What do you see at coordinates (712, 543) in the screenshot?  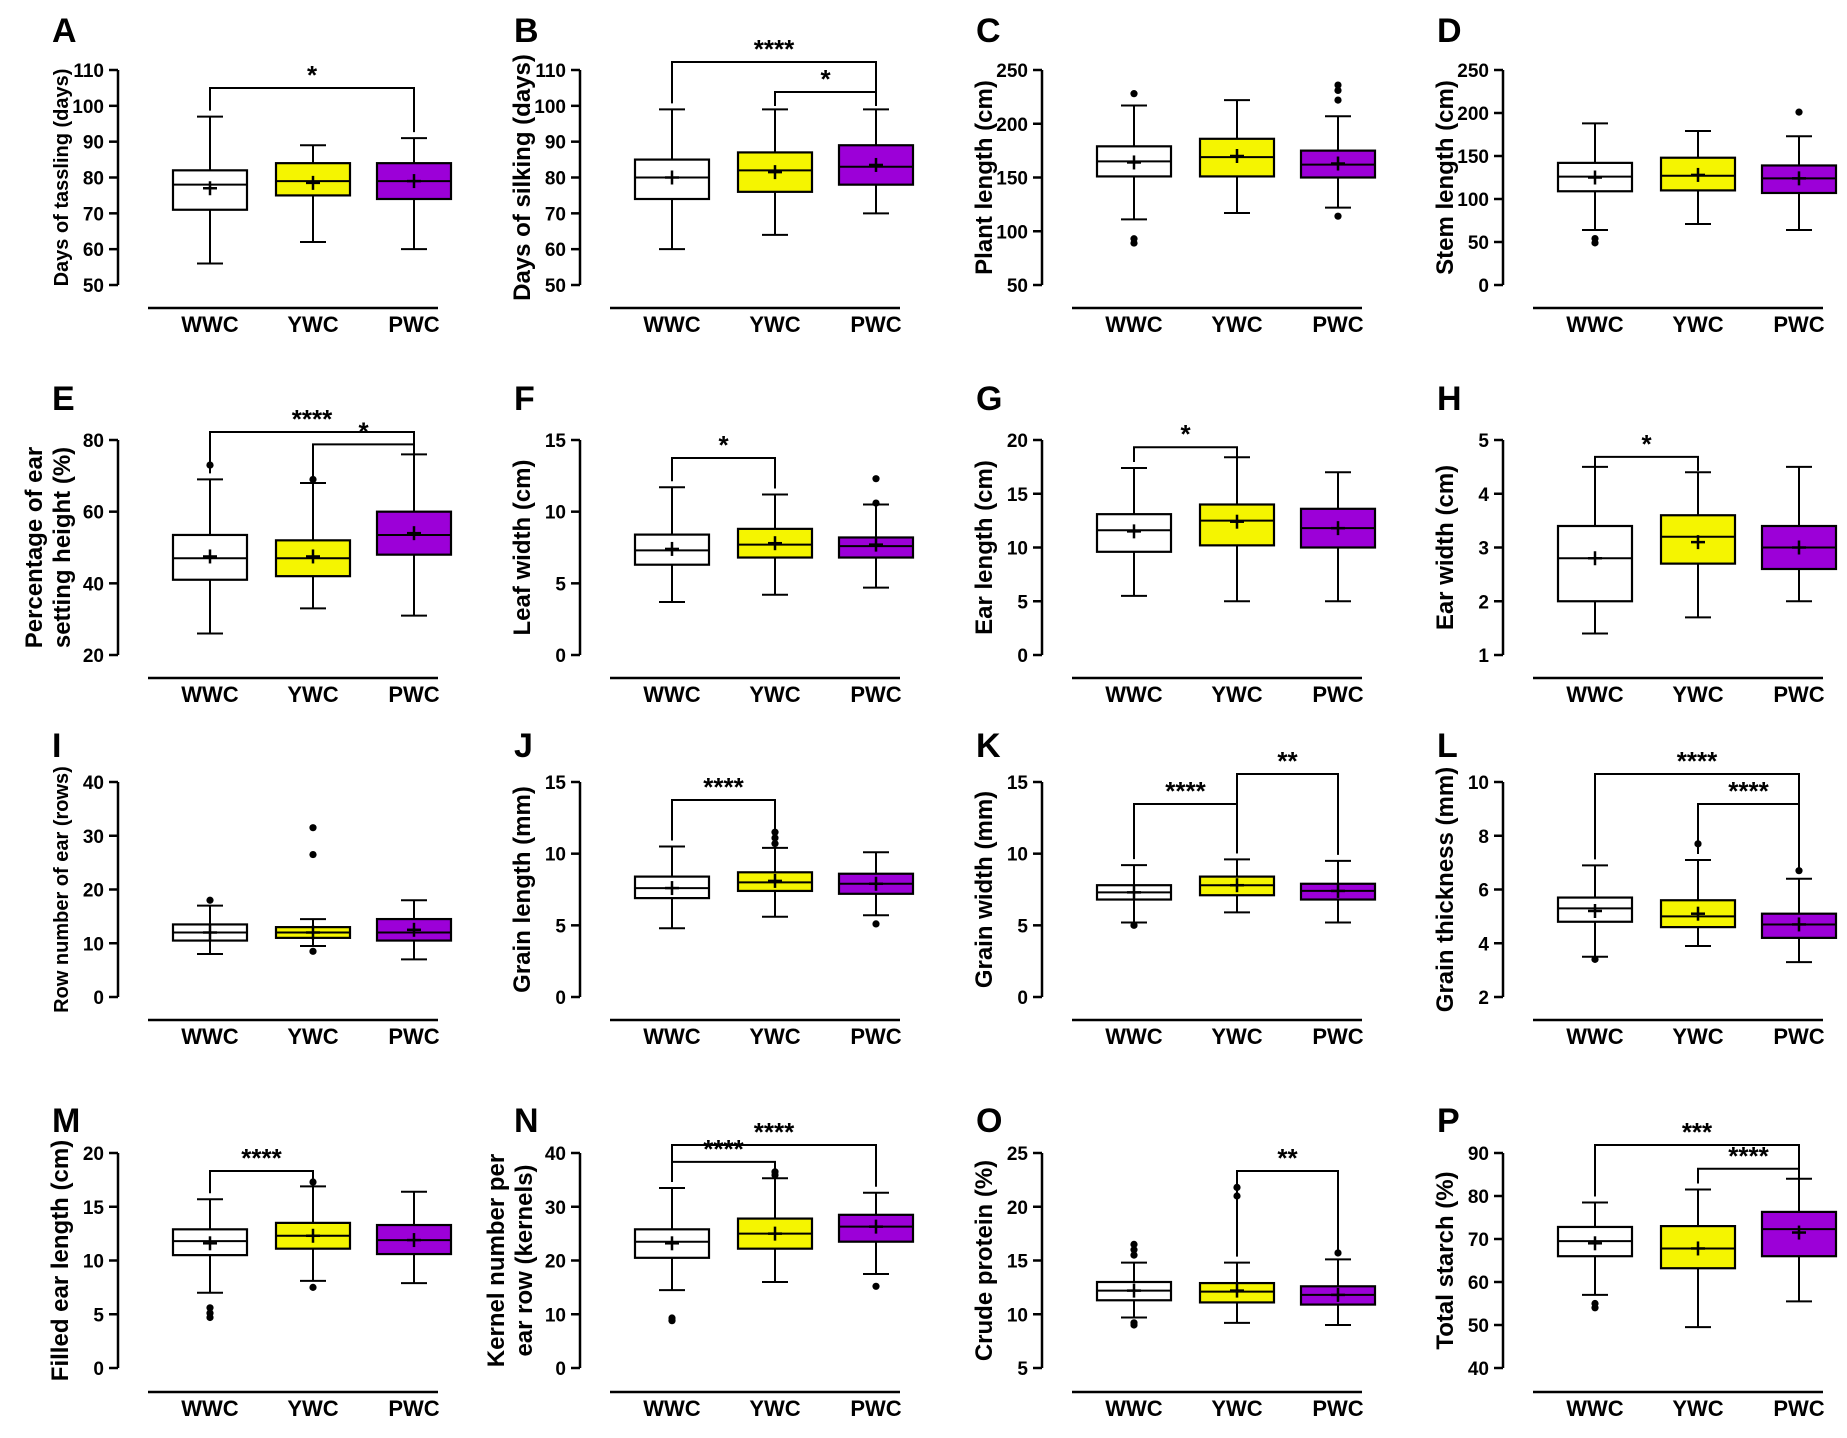 I see `chart-panel-f: F 0 5 10 15 Leaf width (cm) WWC YWC PWC *` at bounding box center [712, 543].